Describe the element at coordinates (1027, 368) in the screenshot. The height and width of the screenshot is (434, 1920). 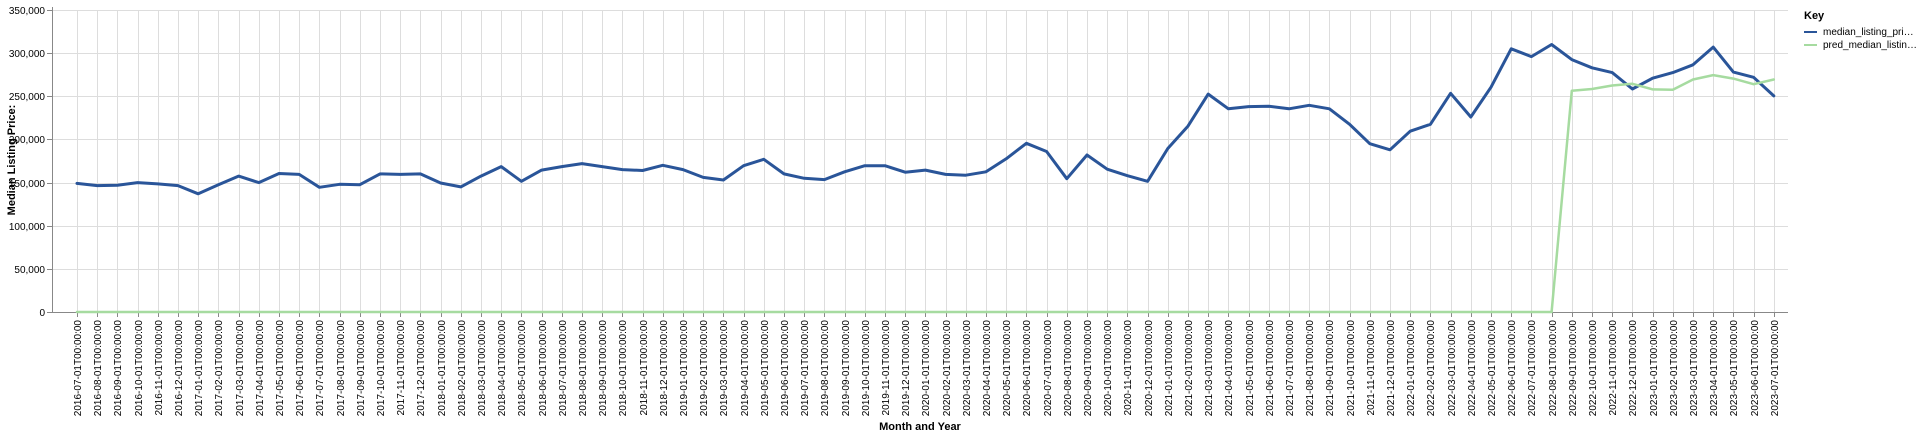
I see `x-tick-label: 2020-06-01T00:00:00` at that location.